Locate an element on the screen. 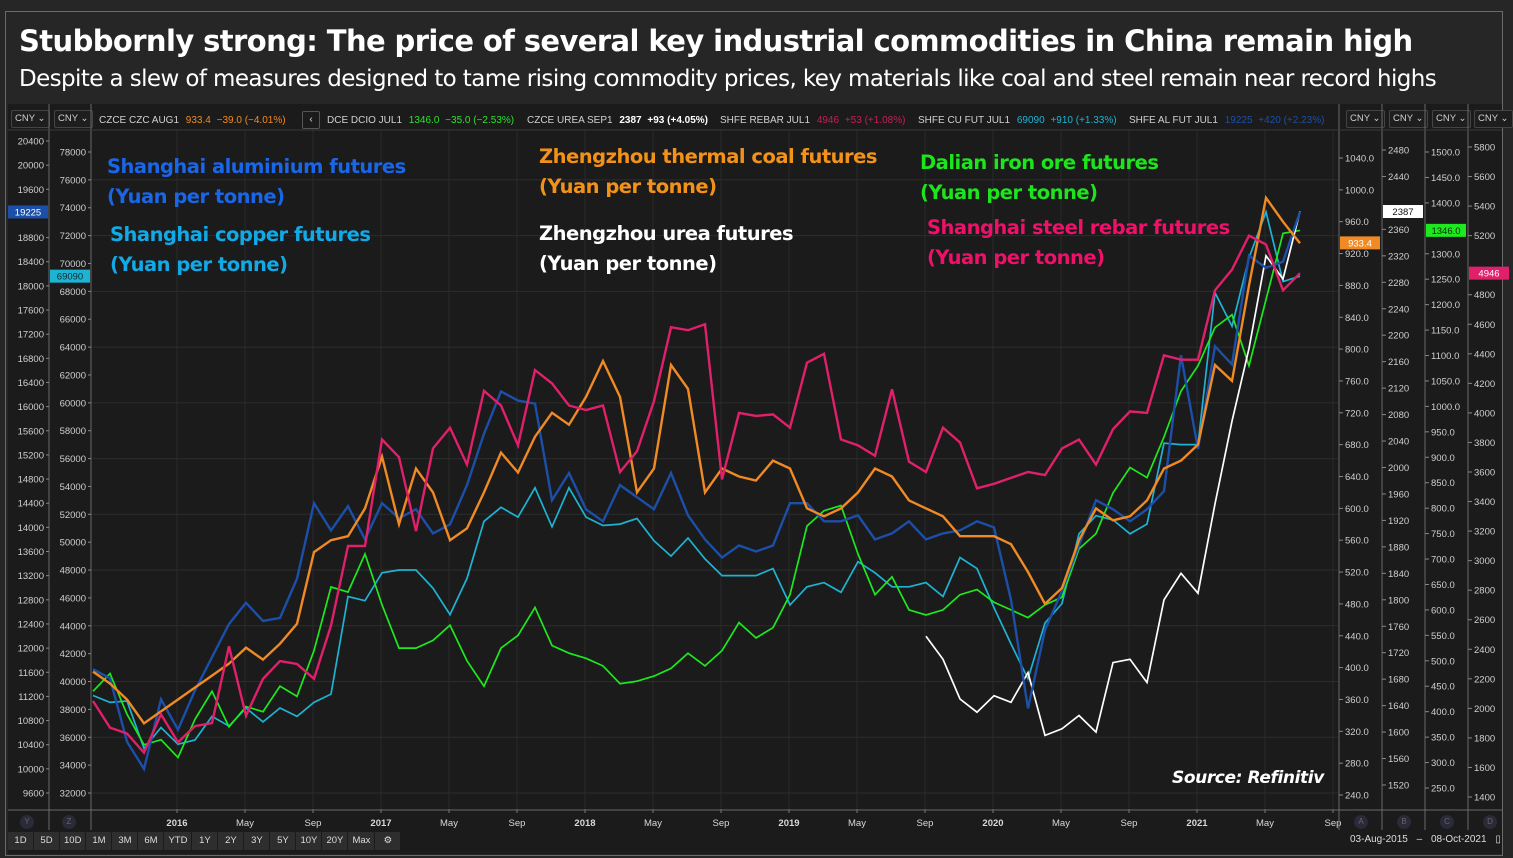 This screenshot has width=1513, height=858. date-end: 08-Oct-2021 is located at coordinates (1458, 839).